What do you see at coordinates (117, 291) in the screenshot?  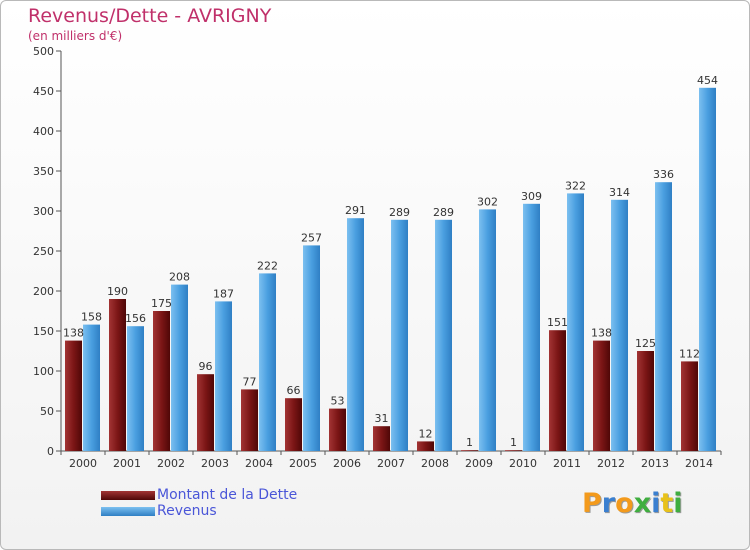 I see `data-label-debt: 190` at bounding box center [117, 291].